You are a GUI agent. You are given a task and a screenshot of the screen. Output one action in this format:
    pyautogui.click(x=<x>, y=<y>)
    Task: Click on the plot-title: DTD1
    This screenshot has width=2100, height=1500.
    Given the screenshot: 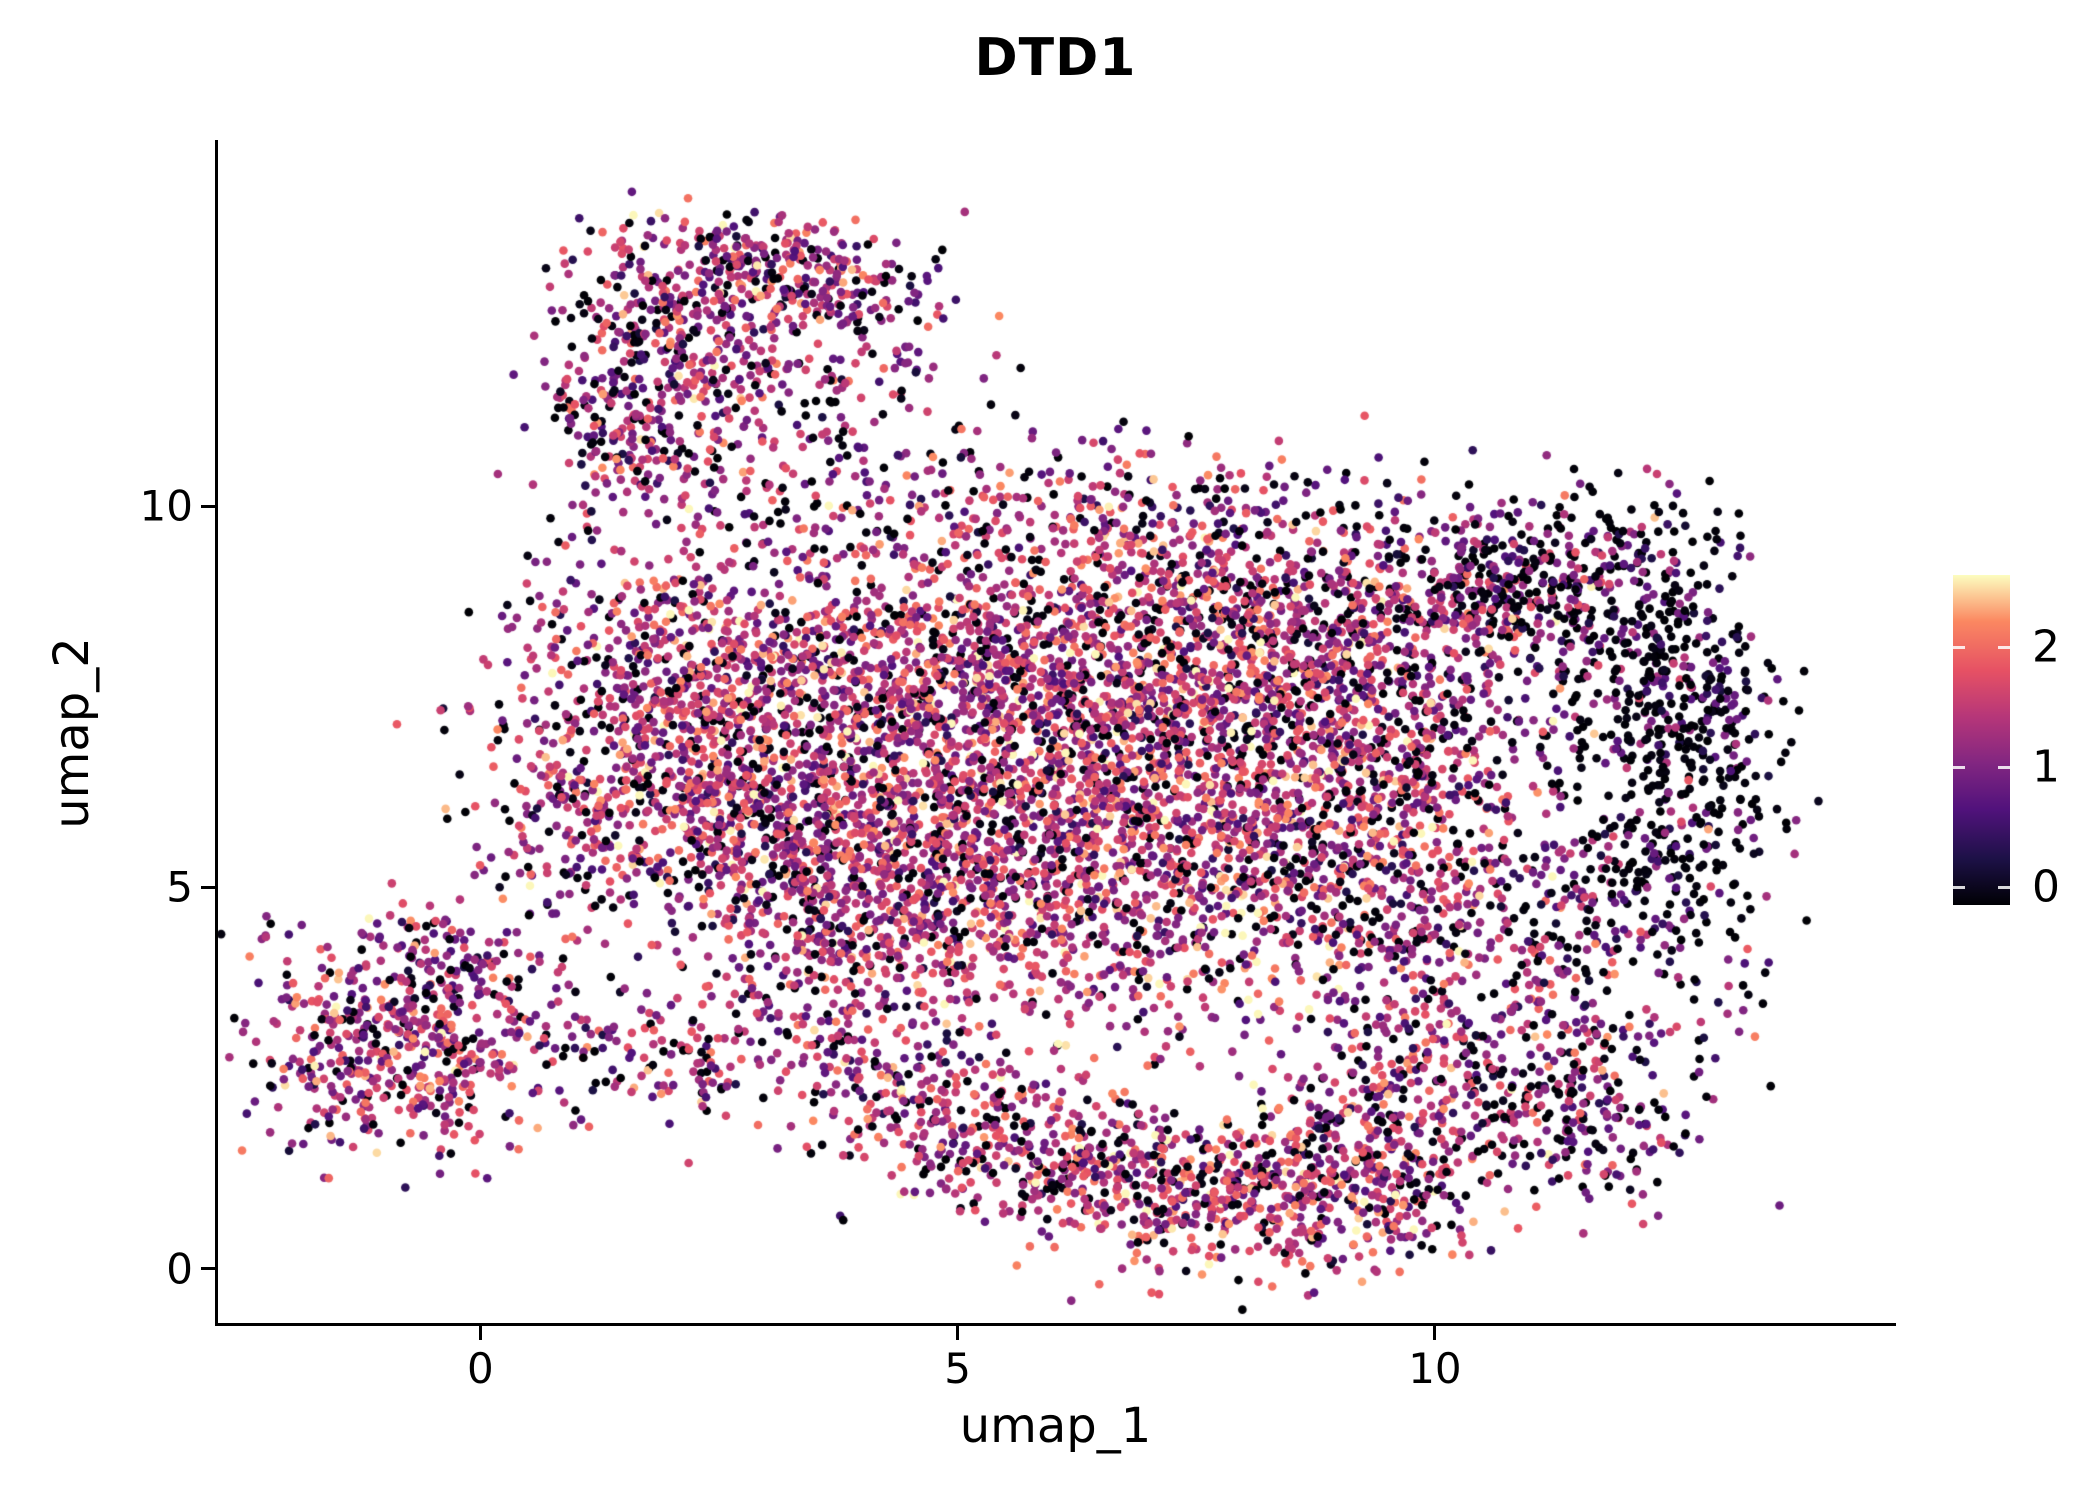 What is the action you would take?
    pyautogui.click(x=1055, y=58)
    